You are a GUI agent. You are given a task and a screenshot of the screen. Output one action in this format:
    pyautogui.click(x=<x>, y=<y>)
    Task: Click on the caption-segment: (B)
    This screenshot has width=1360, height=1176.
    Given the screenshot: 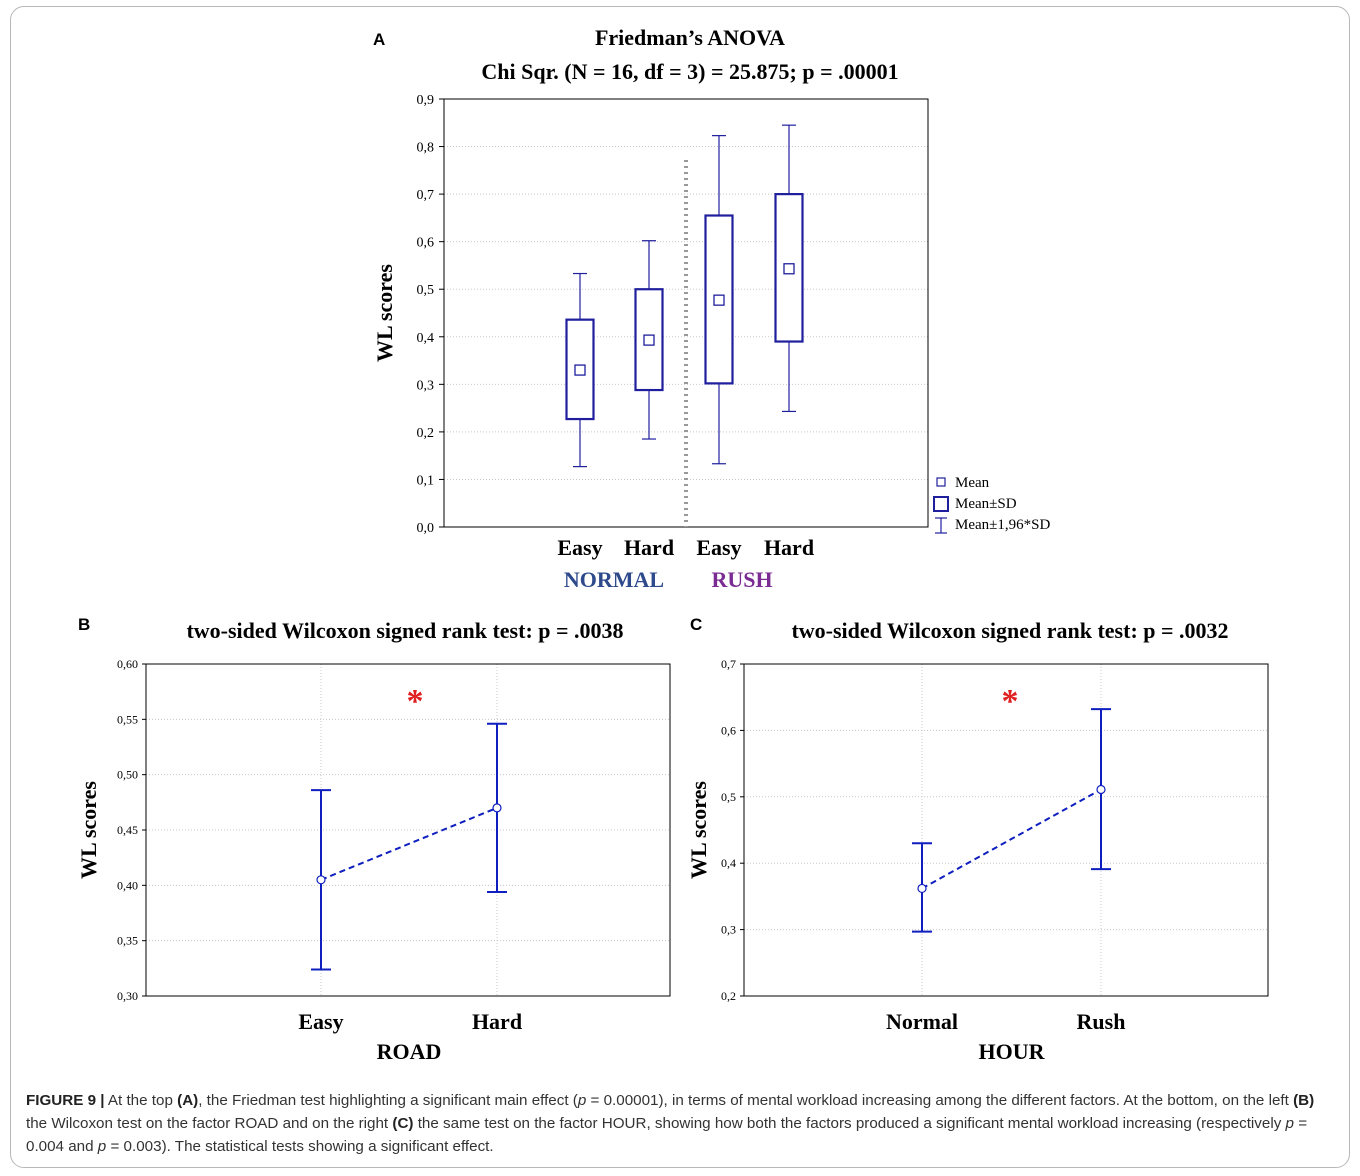 What is the action you would take?
    pyautogui.click(x=1304, y=1100)
    